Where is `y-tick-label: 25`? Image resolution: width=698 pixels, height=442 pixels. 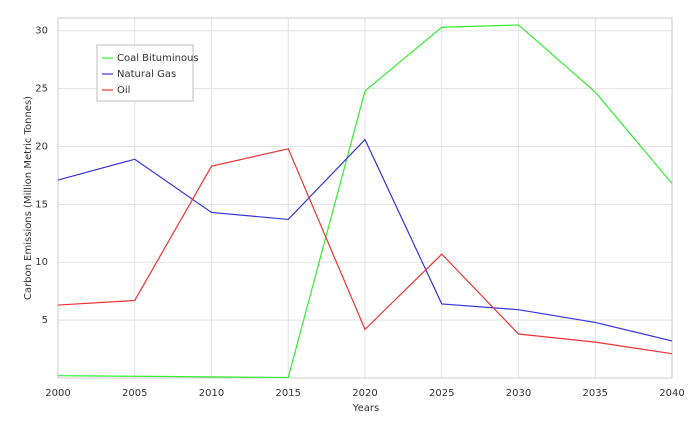 y-tick-label: 25 is located at coordinates (41, 89).